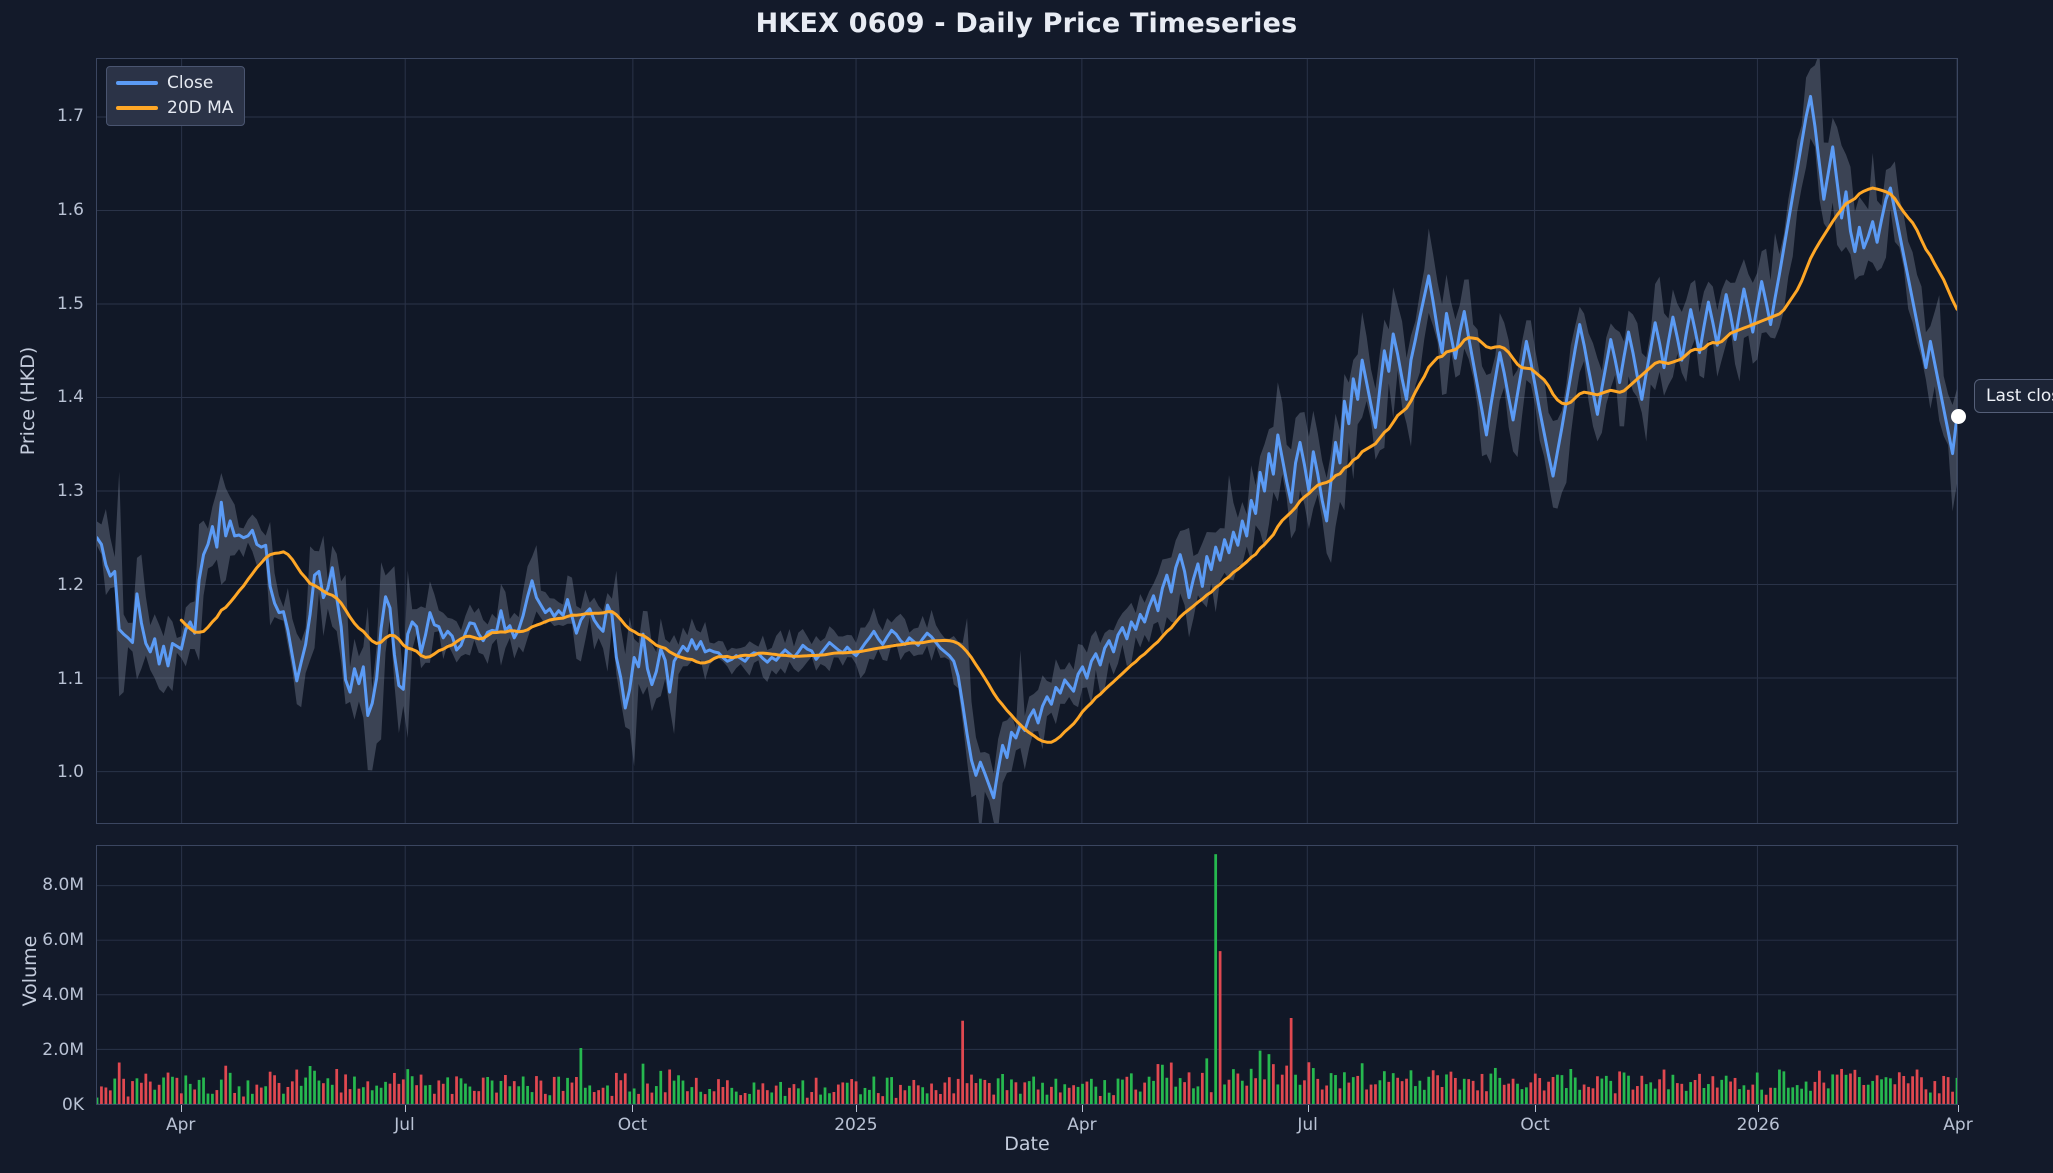  What do you see at coordinates (70, 116) in the screenshot?
I see `price-ytick: 1.7` at bounding box center [70, 116].